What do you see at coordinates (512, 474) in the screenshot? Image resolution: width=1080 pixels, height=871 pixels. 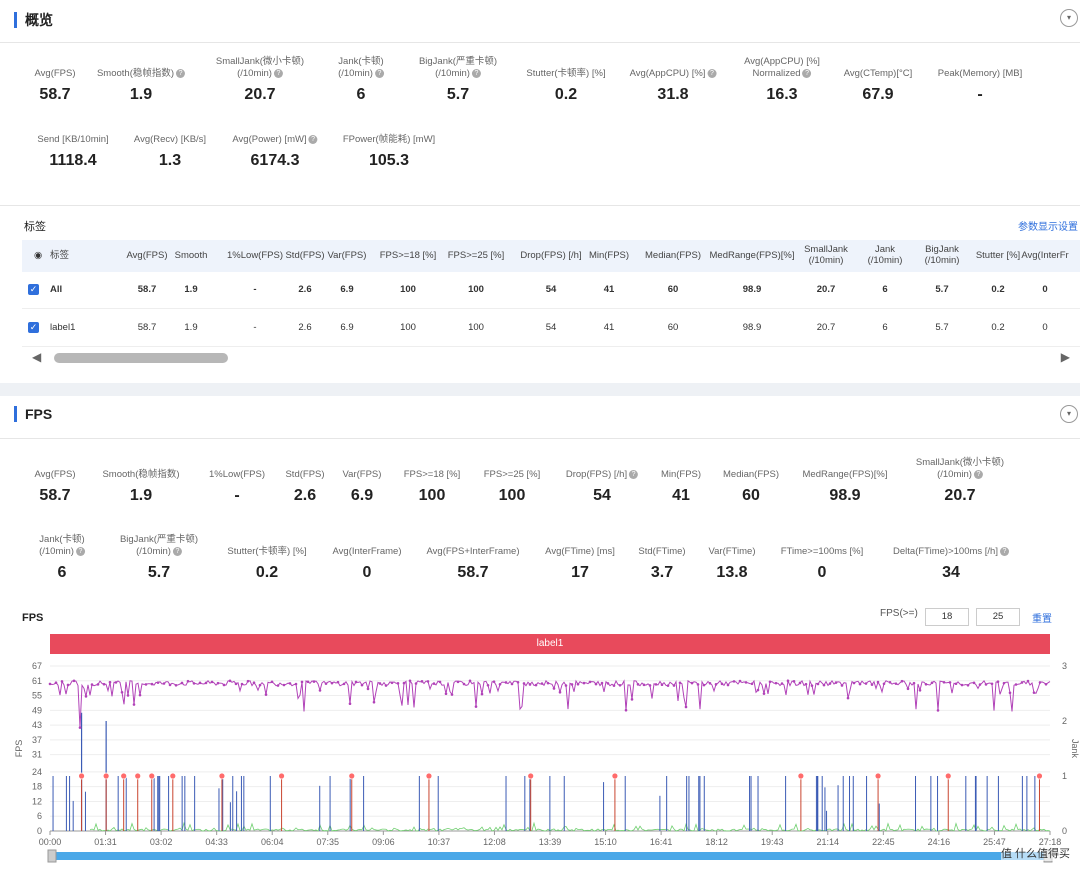 I see `metric-label: FPS>=25 [%]` at bounding box center [512, 474].